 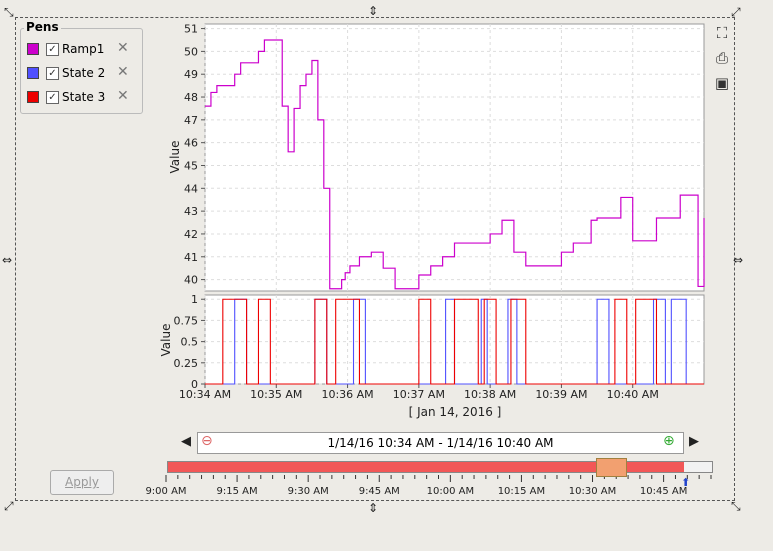 I want to click on series-bottom, so click(x=454, y=341).